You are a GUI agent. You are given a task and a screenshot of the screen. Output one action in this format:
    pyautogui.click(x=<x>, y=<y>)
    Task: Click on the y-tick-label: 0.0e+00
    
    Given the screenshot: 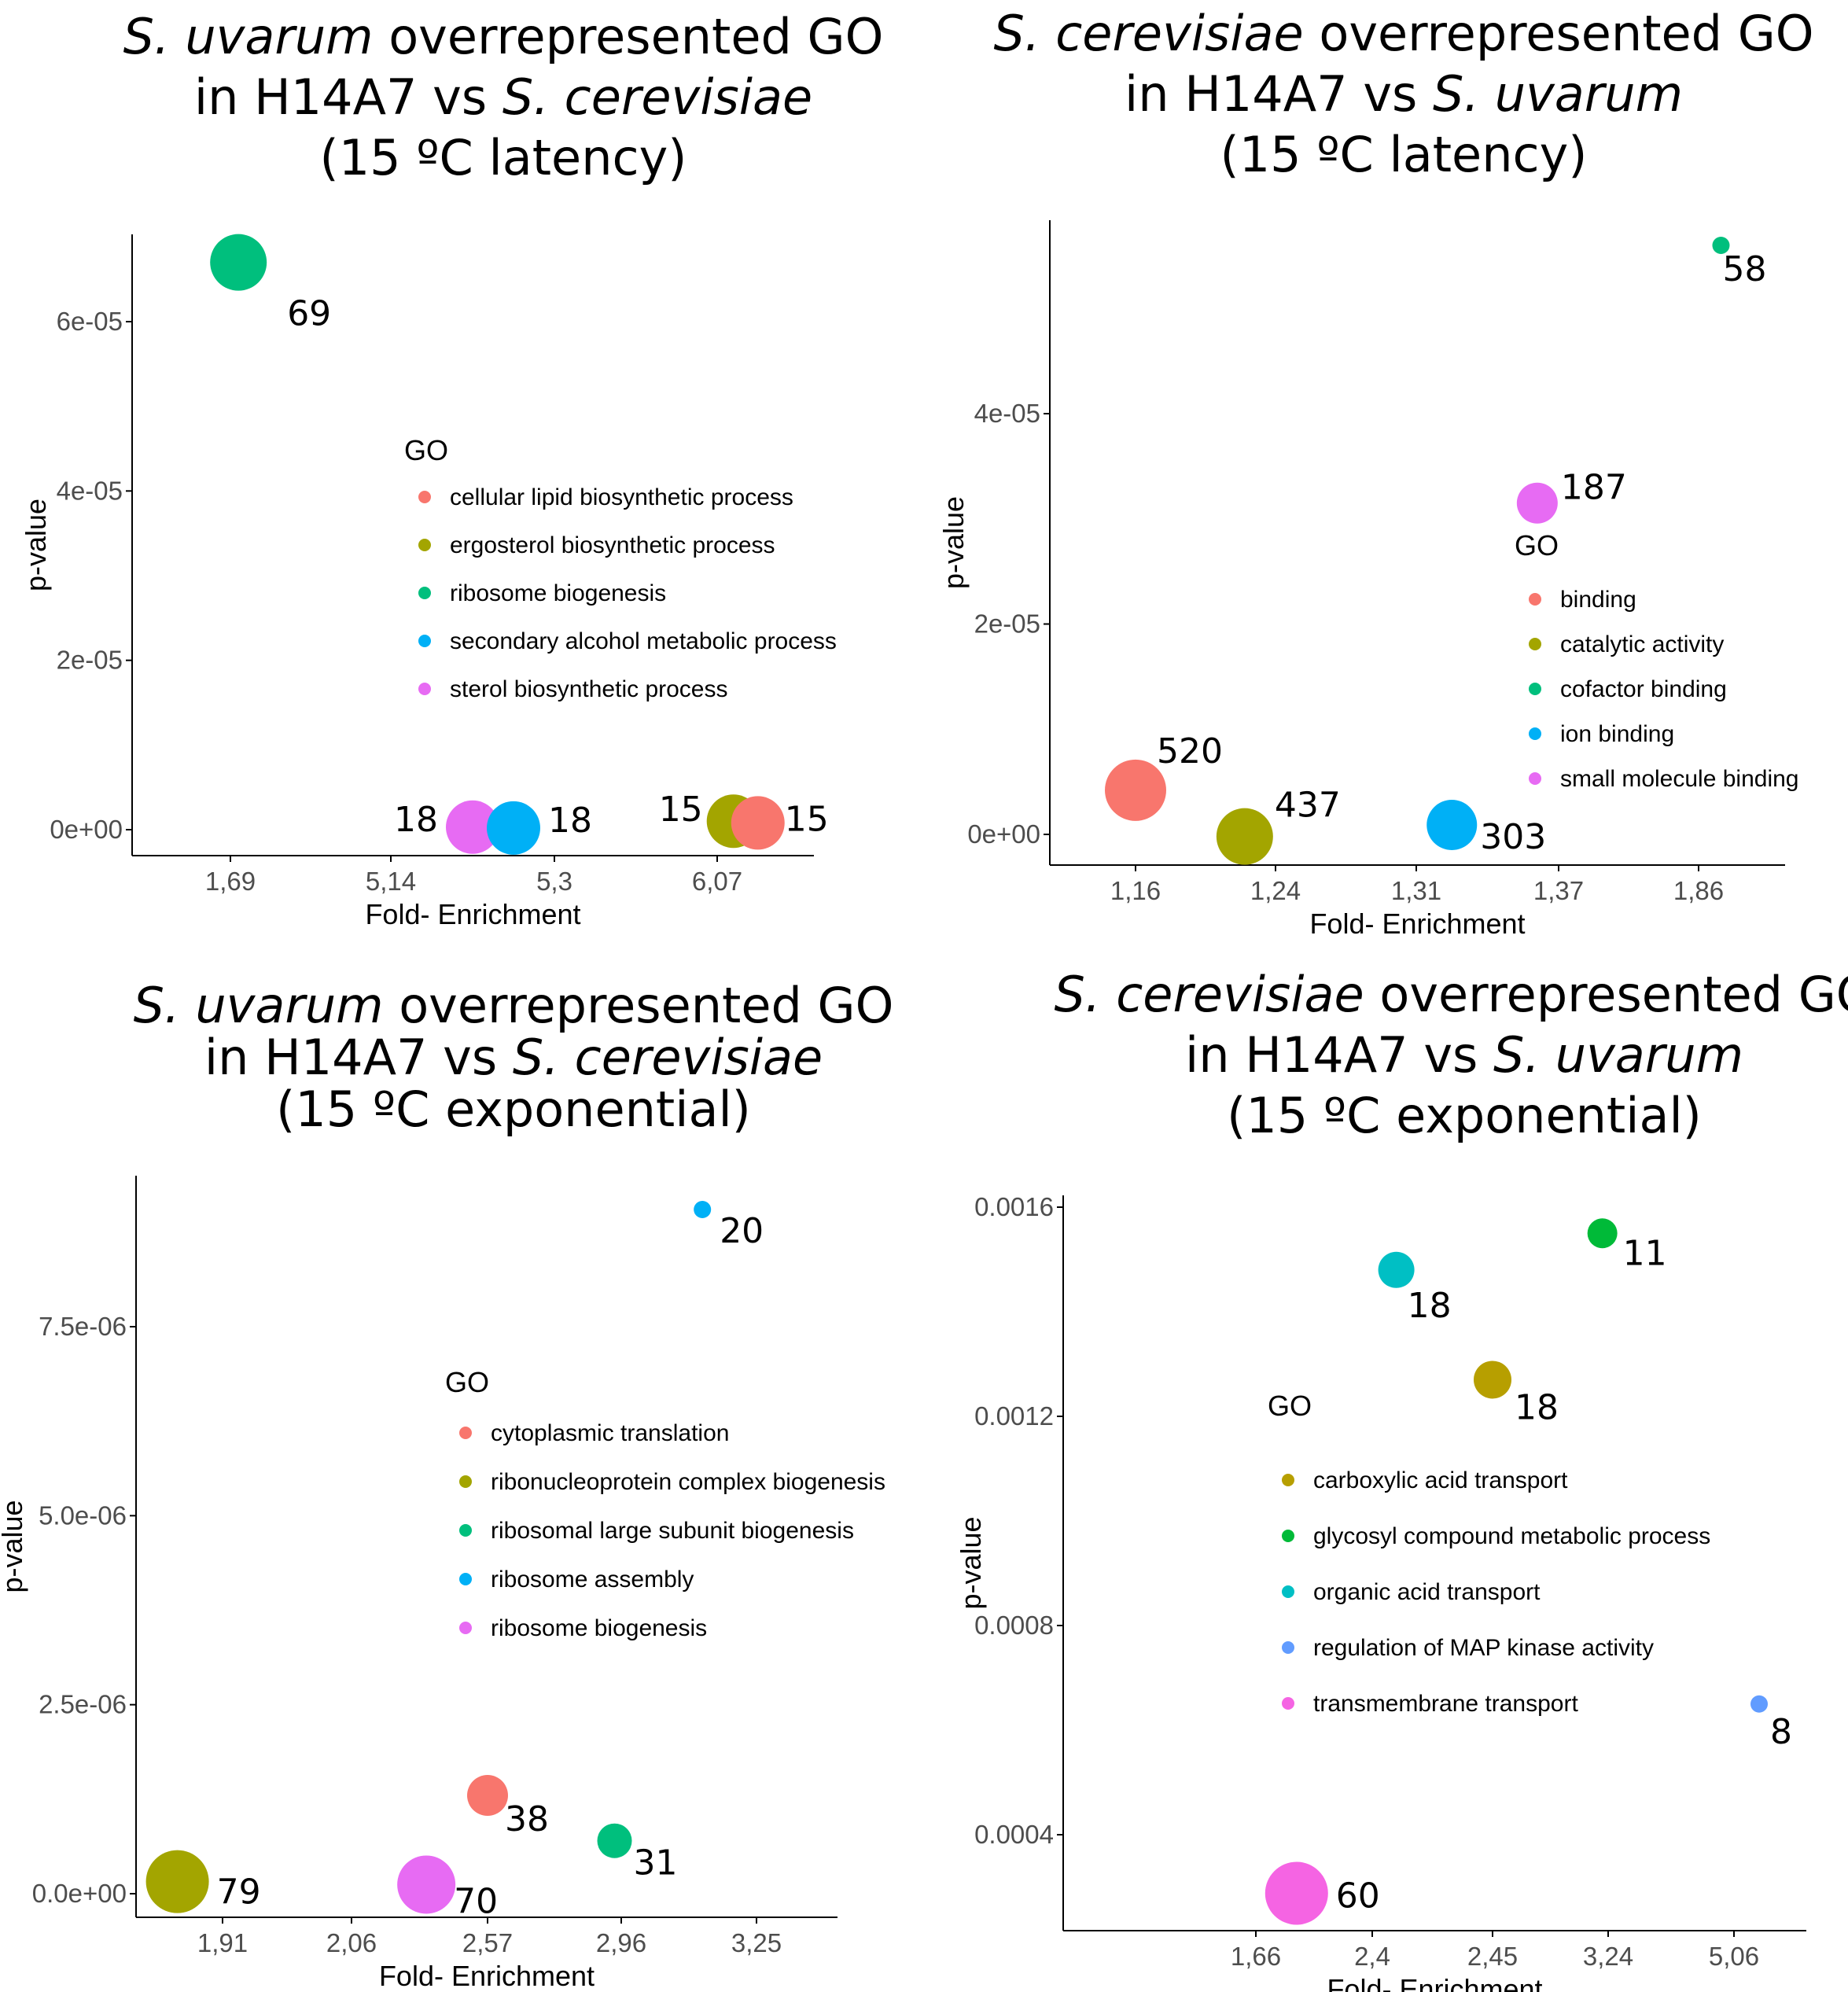 What is the action you would take?
    pyautogui.click(x=79, y=1893)
    